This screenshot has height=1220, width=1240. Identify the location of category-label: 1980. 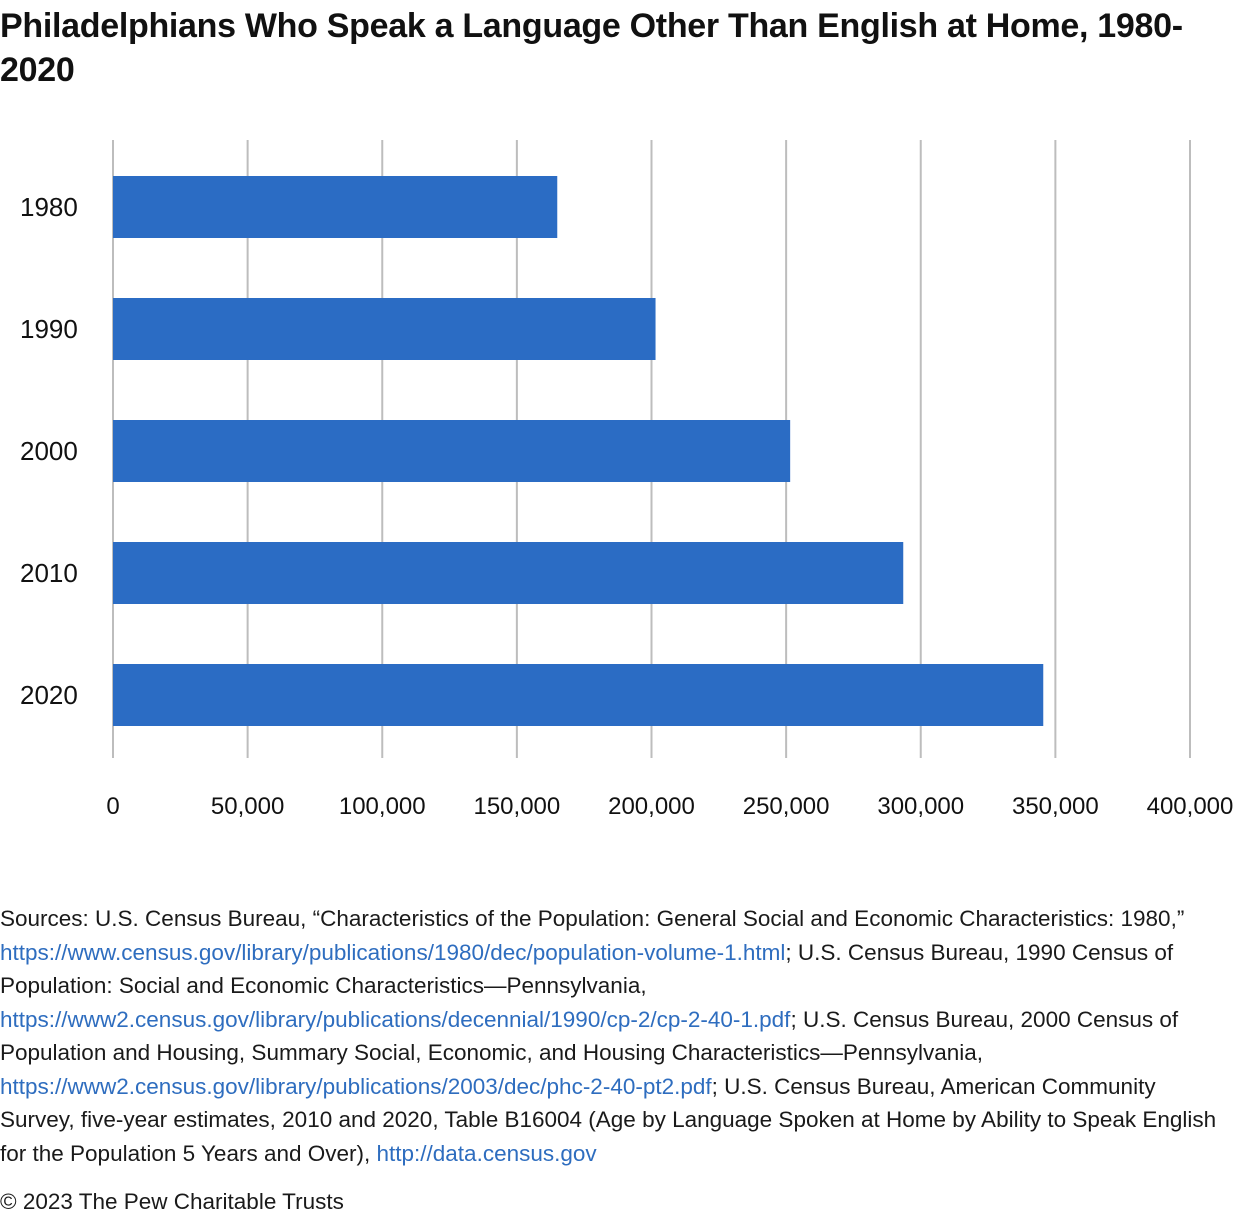
(49, 207).